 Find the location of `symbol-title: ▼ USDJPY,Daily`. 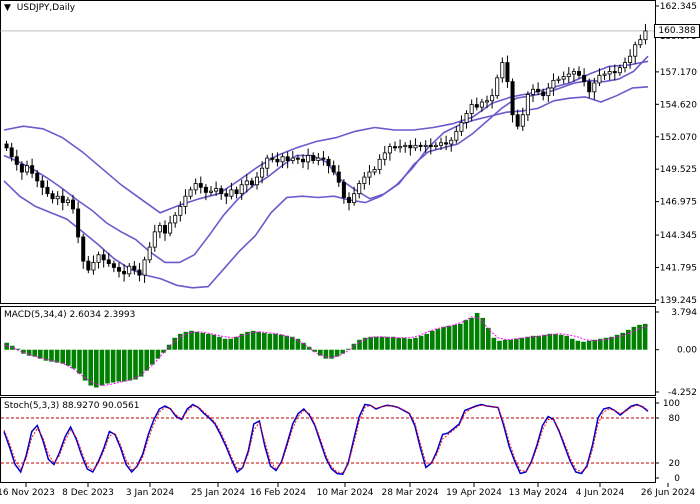

symbol-title: ▼ USDJPY,Daily is located at coordinates (39, 8).